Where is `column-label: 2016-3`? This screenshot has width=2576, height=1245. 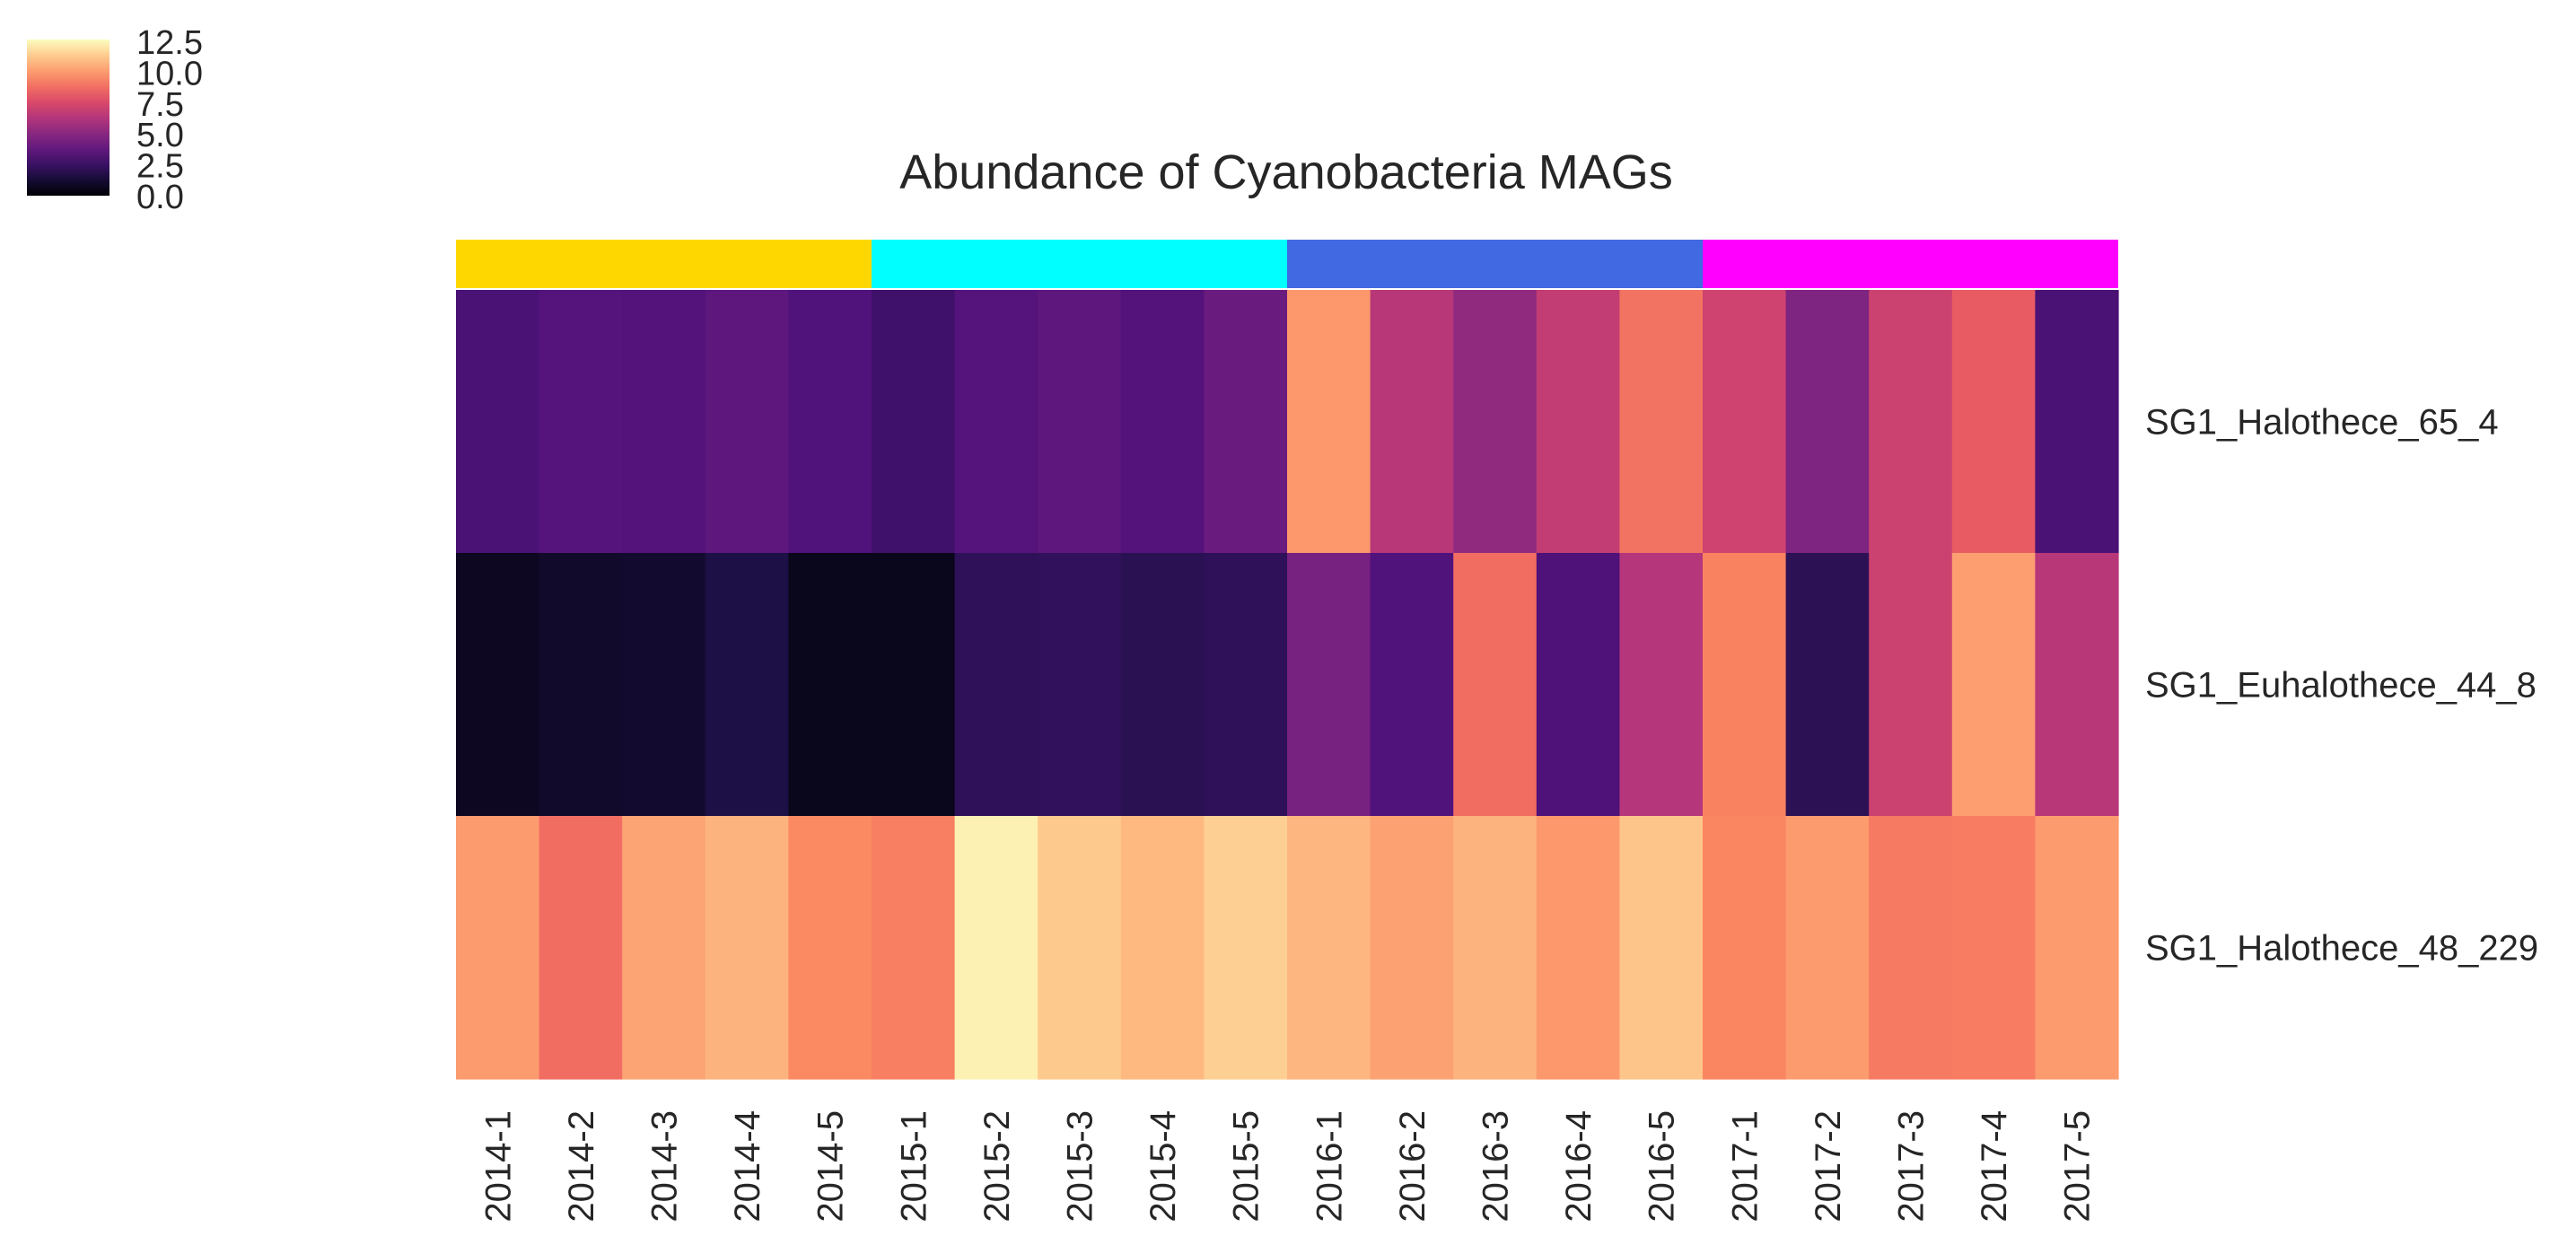 column-label: 2016-3 is located at coordinates (1496, 1167).